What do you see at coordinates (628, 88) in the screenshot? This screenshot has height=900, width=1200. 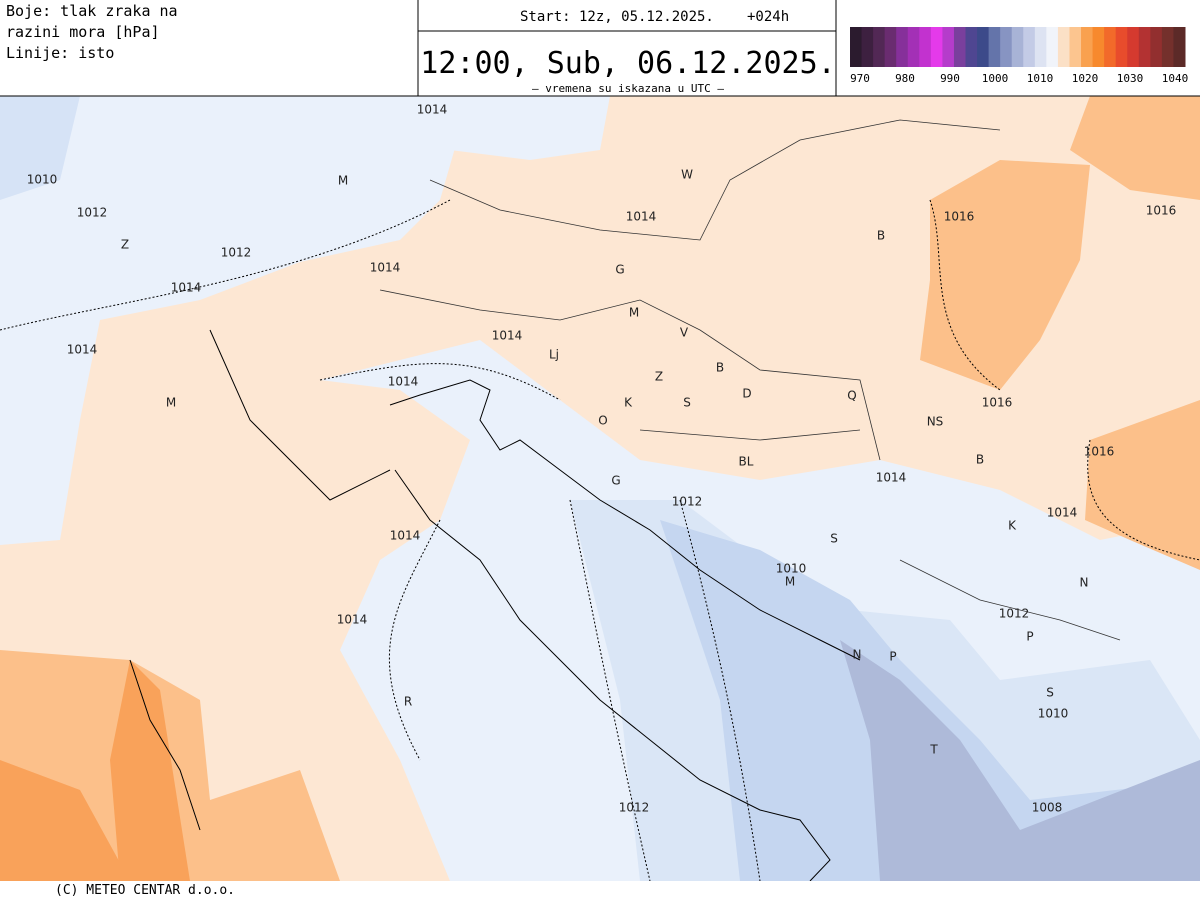 I see `utc-note: – vremena su iskazana u UTC –` at bounding box center [628, 88].